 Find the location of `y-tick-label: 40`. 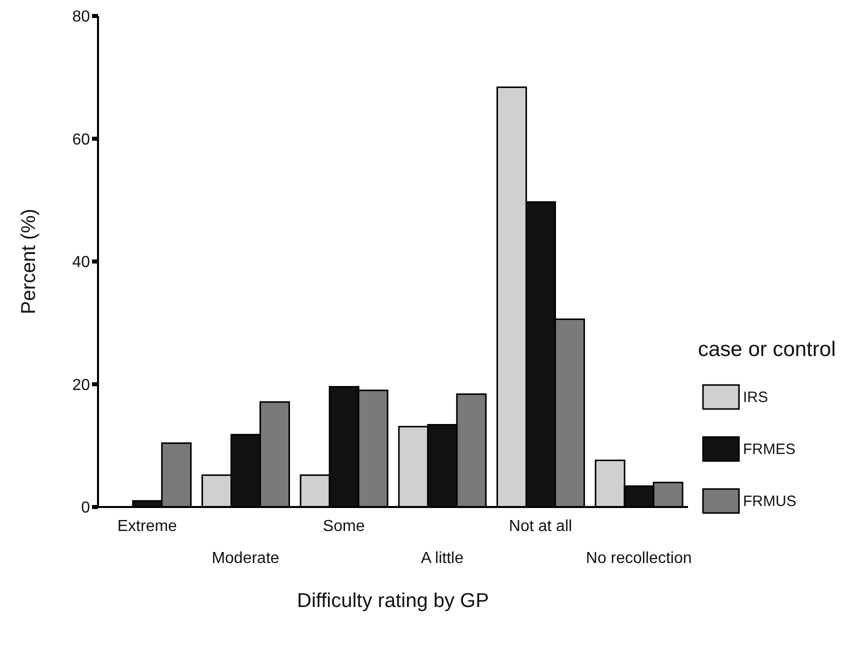

y-tick-label: 40 is located at coordinates (81, 263).